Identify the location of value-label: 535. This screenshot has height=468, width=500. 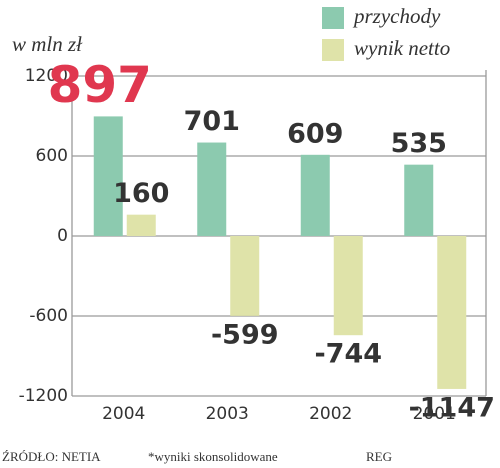
(419, 143).